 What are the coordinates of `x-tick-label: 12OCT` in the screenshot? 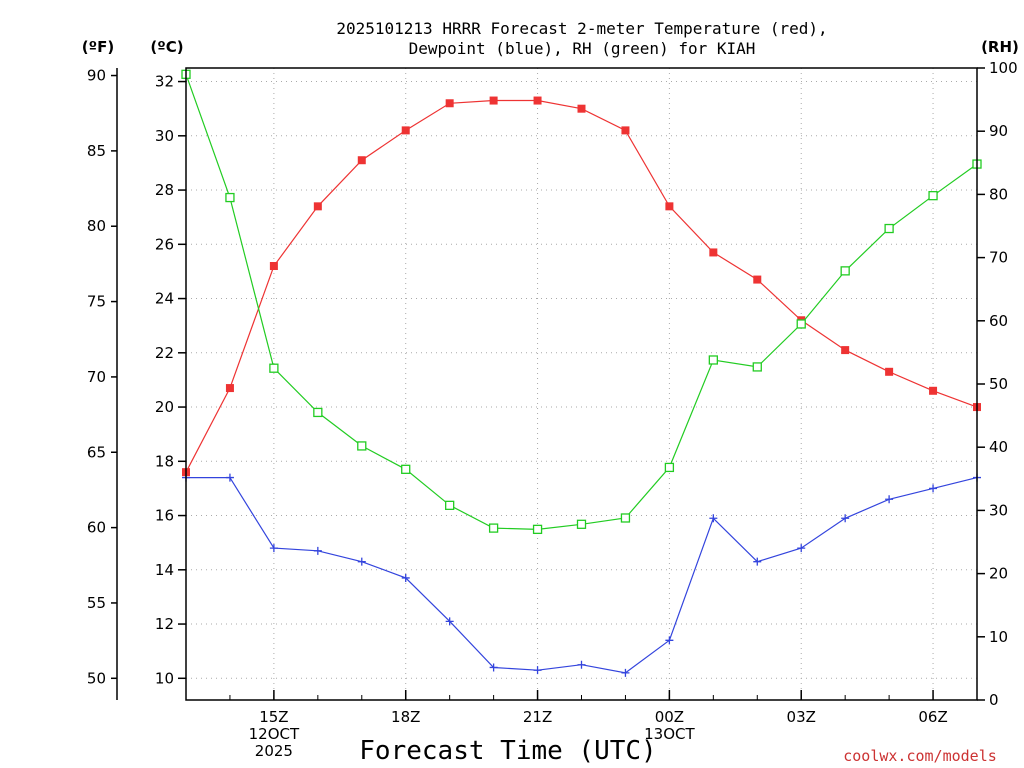 It's located at (274, 734).